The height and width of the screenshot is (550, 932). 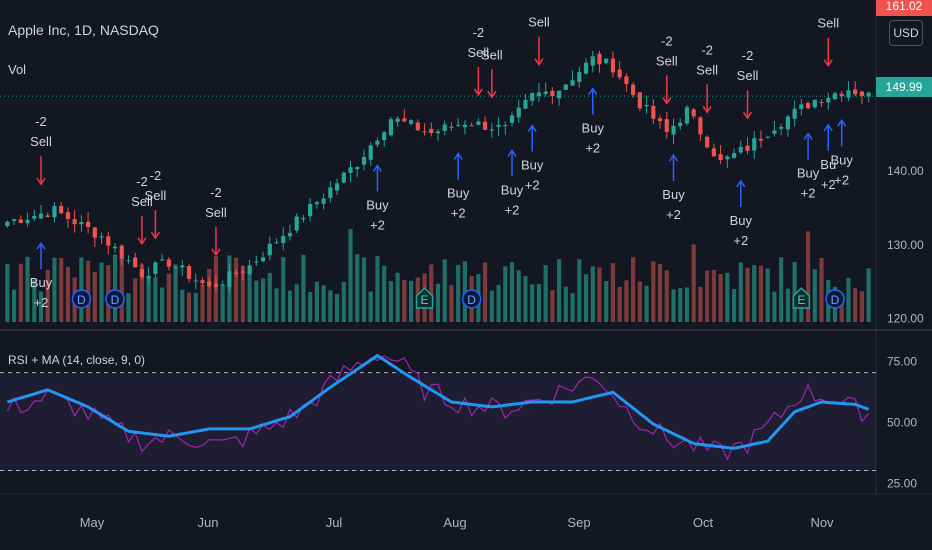 I want to click on time-tick-label: Aug, so click(x=454, y=522).